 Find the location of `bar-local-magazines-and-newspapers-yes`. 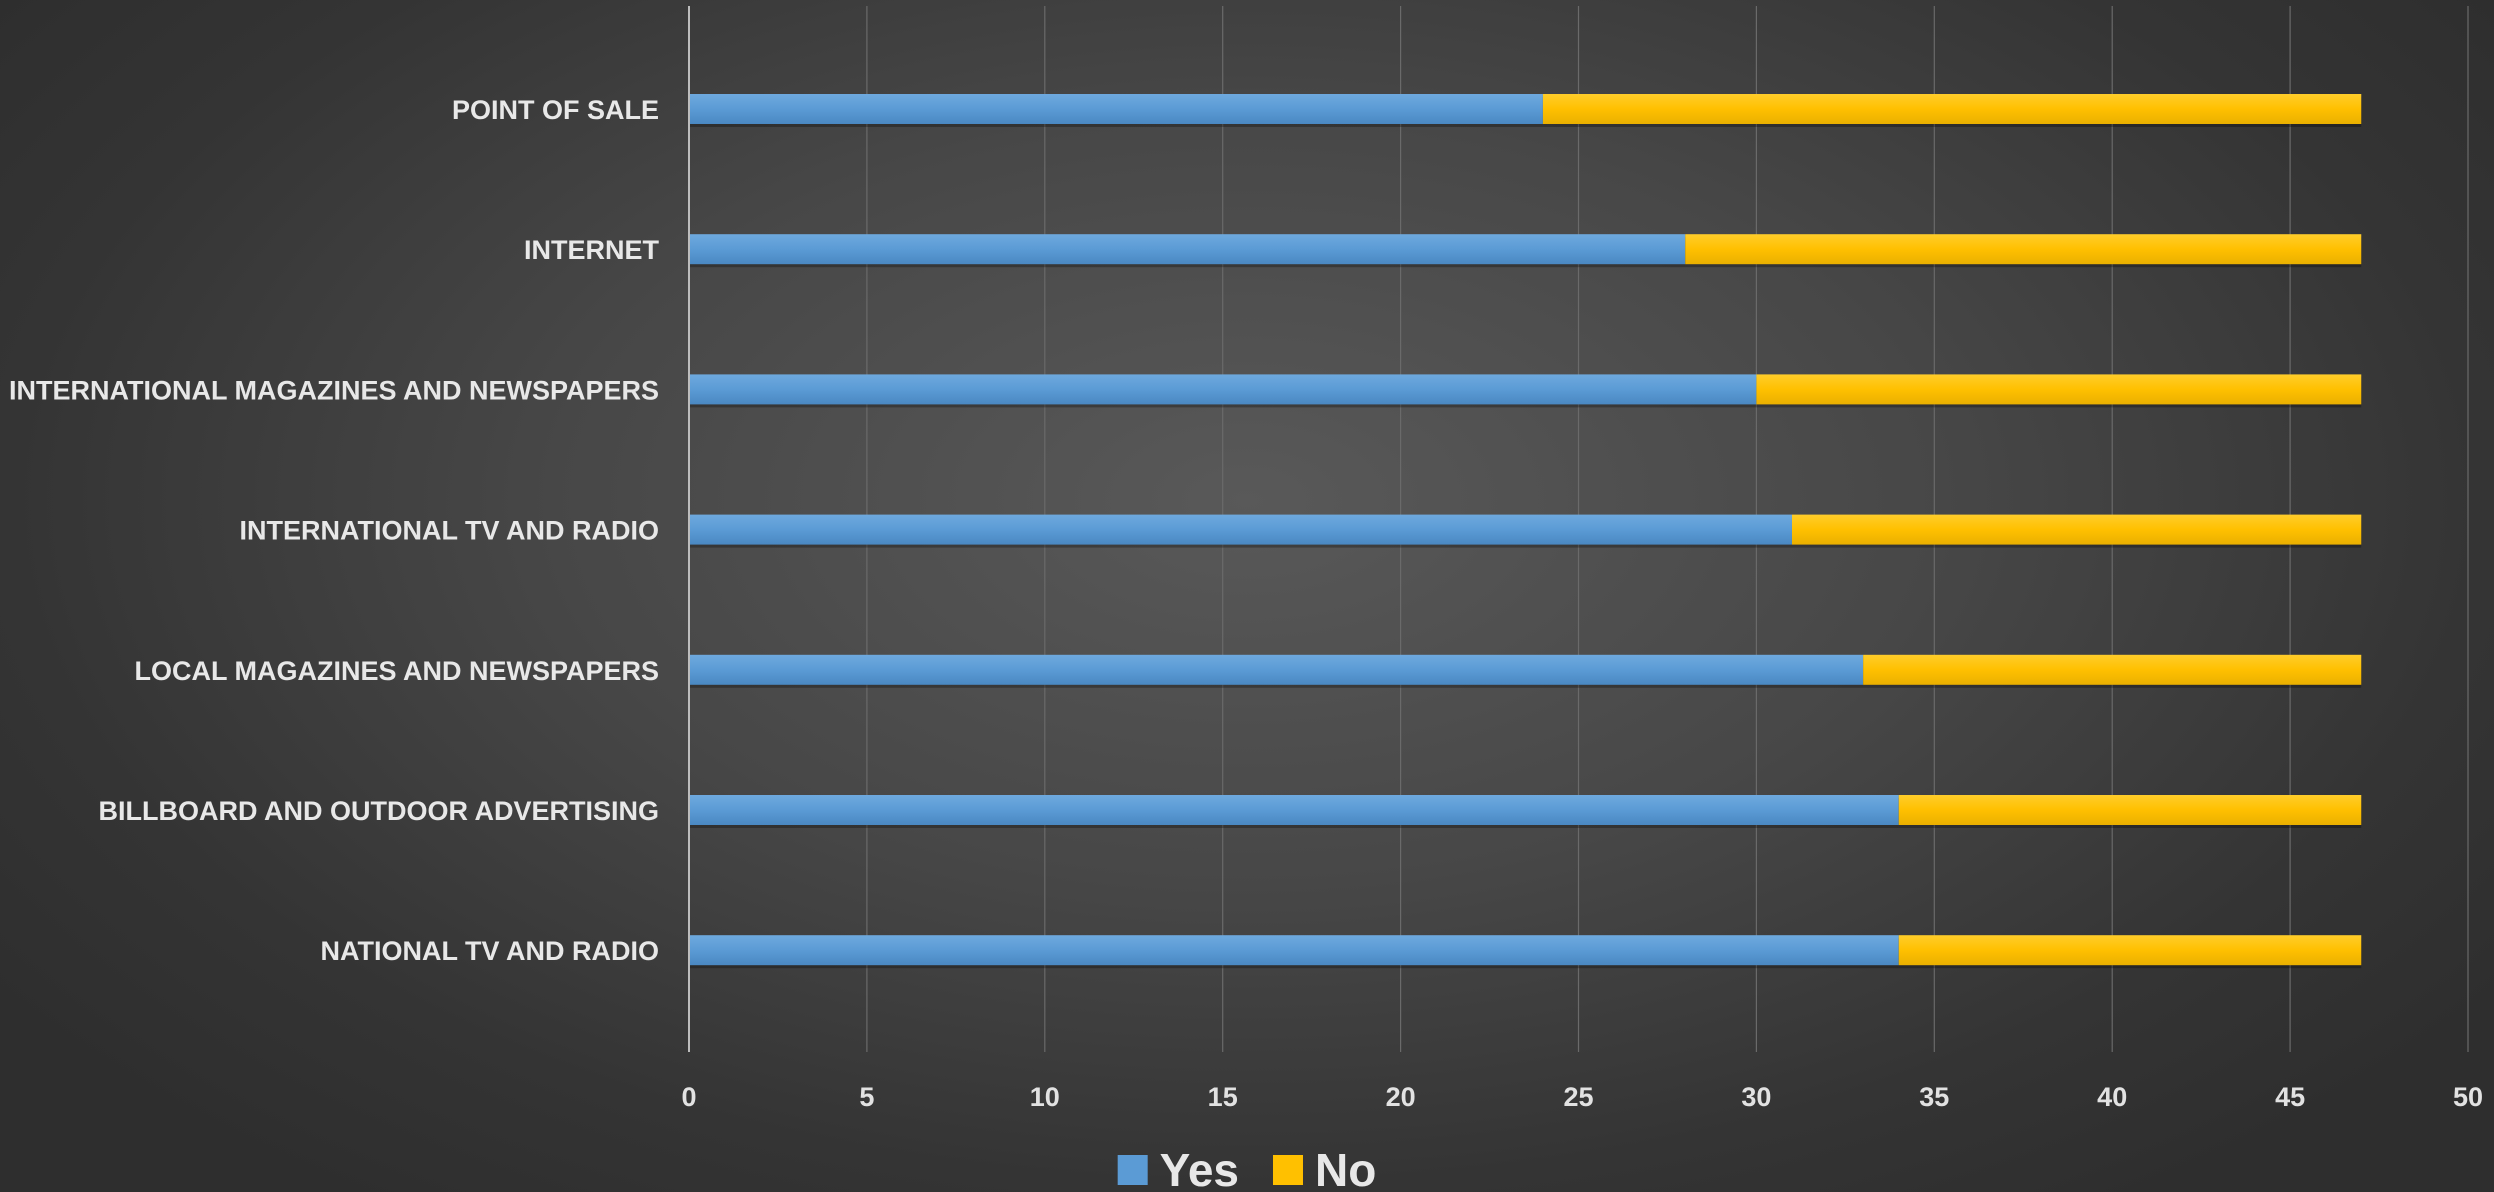

bar-local-magazines-and-newspapers-yes is located at coordinates (1276, 669).